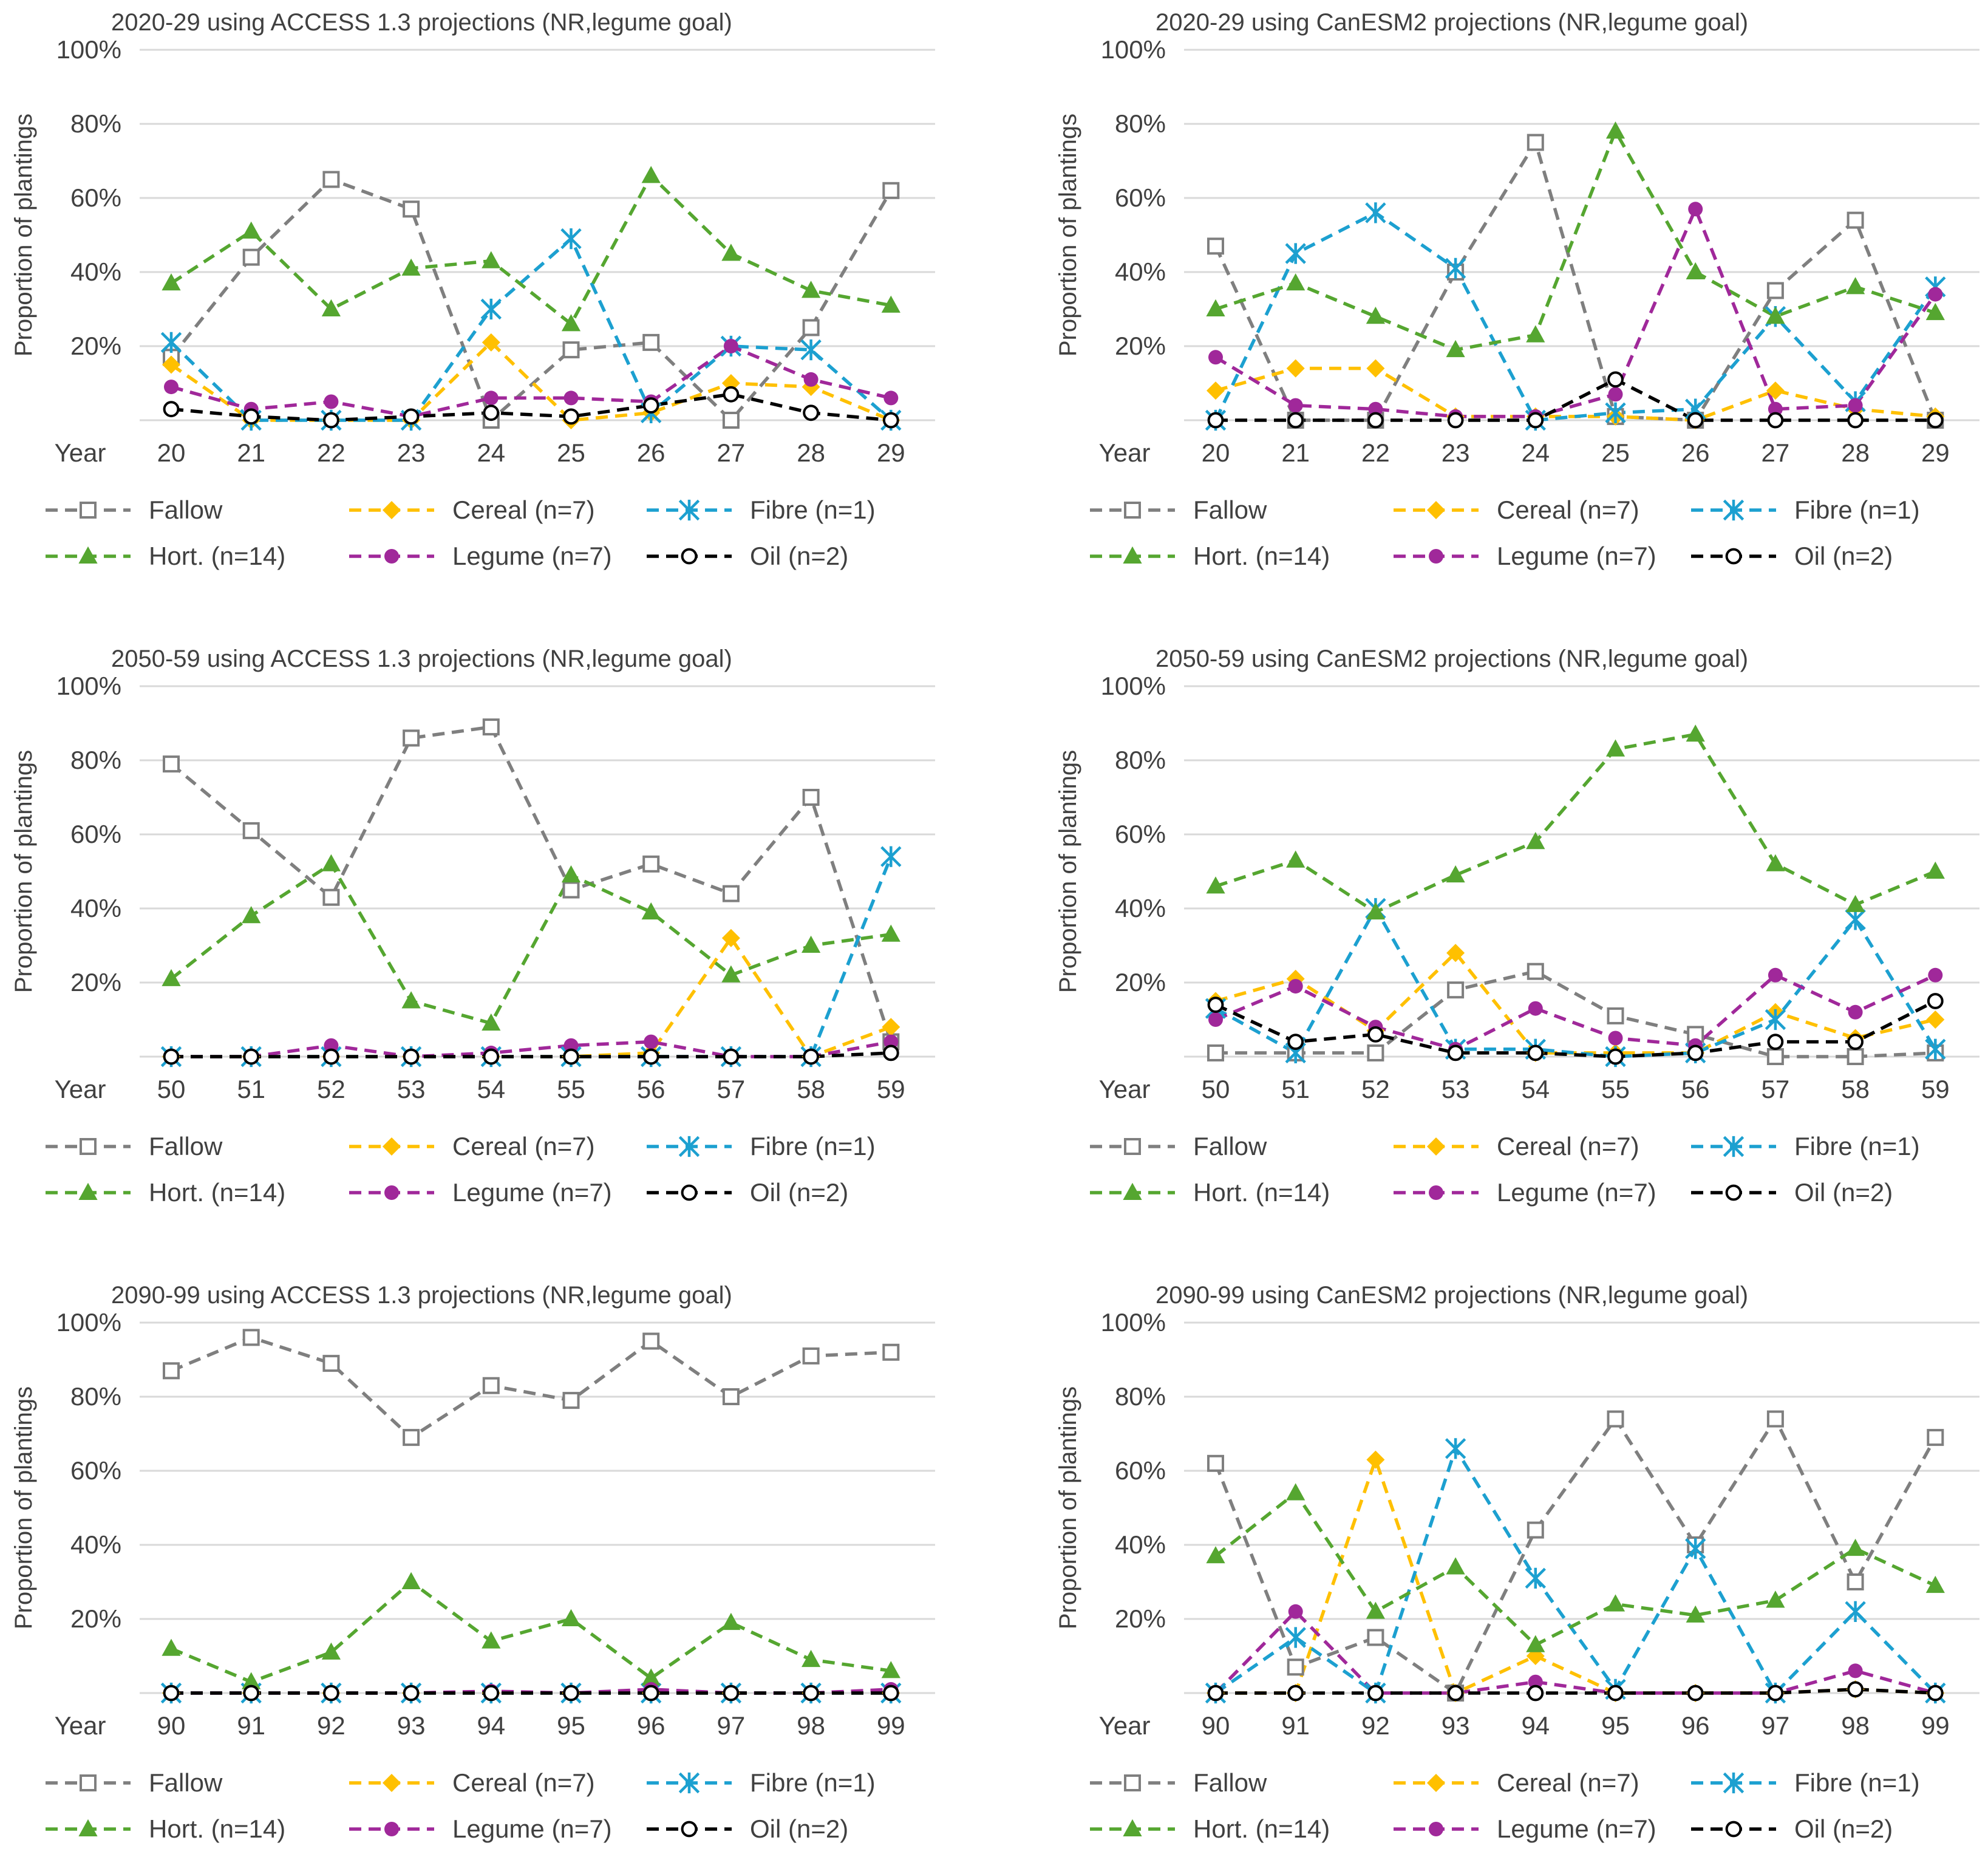  What do you see at coordinates (411, 1089) in the screenshot?
I see `x-tick-label: 53` at bounding box center [411, 1089].